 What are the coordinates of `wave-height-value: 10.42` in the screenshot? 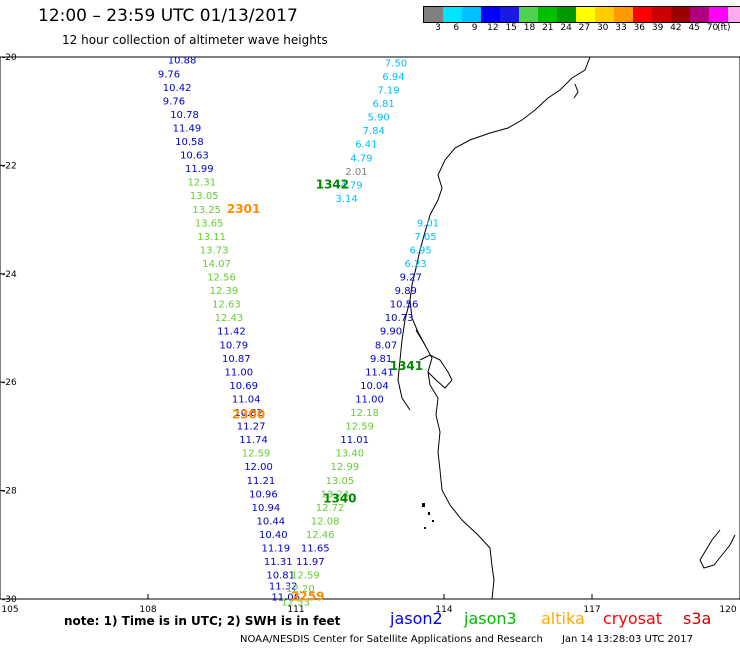 It's located at (177, 88).